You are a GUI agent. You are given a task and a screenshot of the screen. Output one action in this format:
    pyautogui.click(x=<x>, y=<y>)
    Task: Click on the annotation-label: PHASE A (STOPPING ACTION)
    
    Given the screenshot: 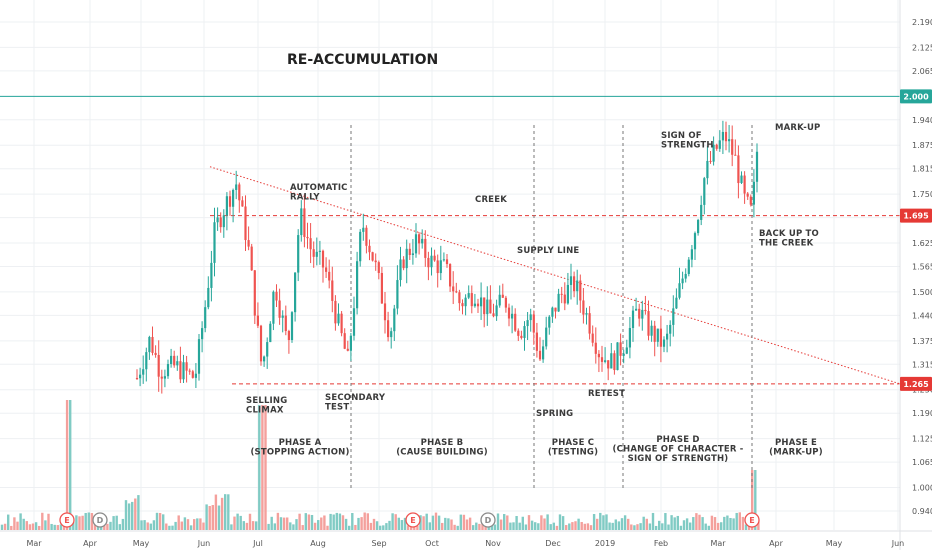 What is the action you would take?
    pyautogui.click(x=299, y=448)
    